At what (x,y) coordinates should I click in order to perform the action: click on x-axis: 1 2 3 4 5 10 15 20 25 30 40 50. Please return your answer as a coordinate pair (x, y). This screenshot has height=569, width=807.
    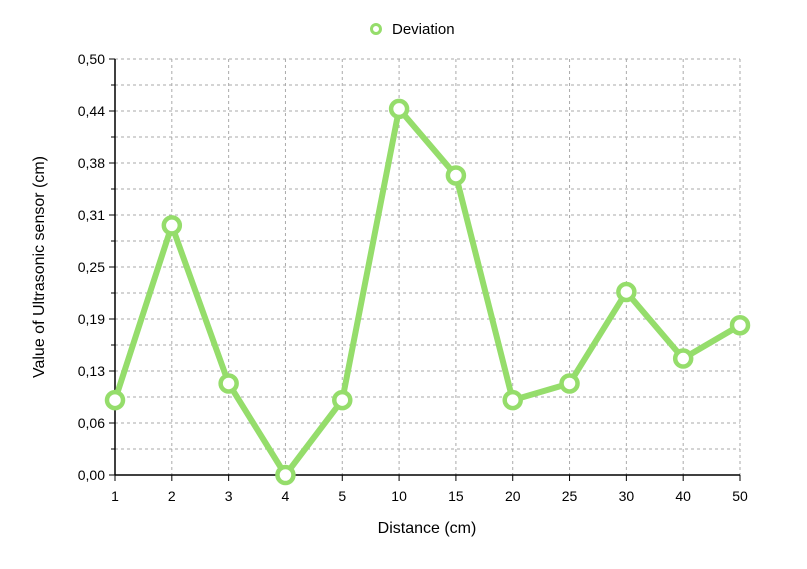
    Looking at the image, I should click on (429, 489).